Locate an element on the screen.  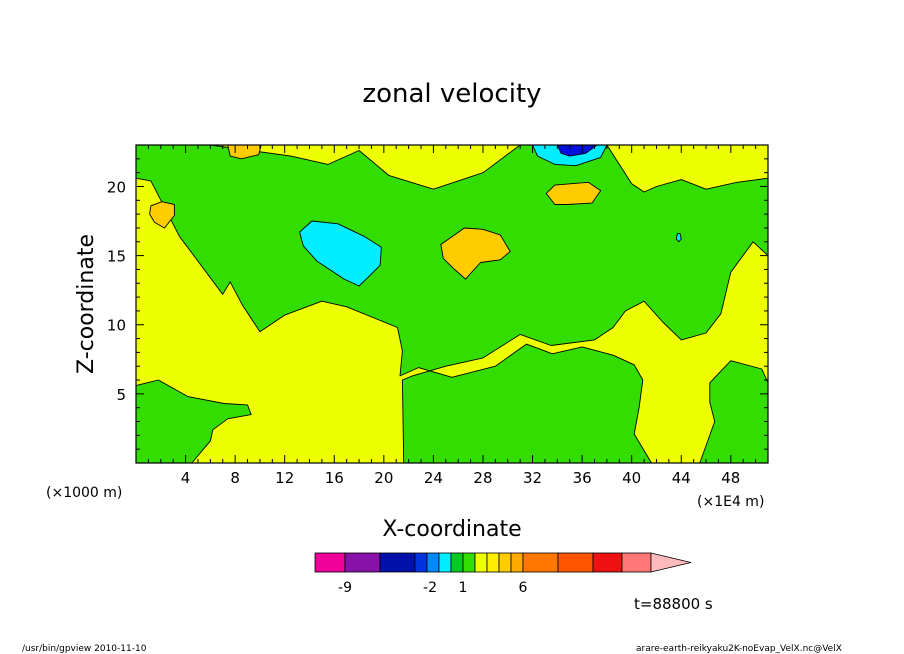
colorbar-label: -2 is located at coordinates (430, 588).